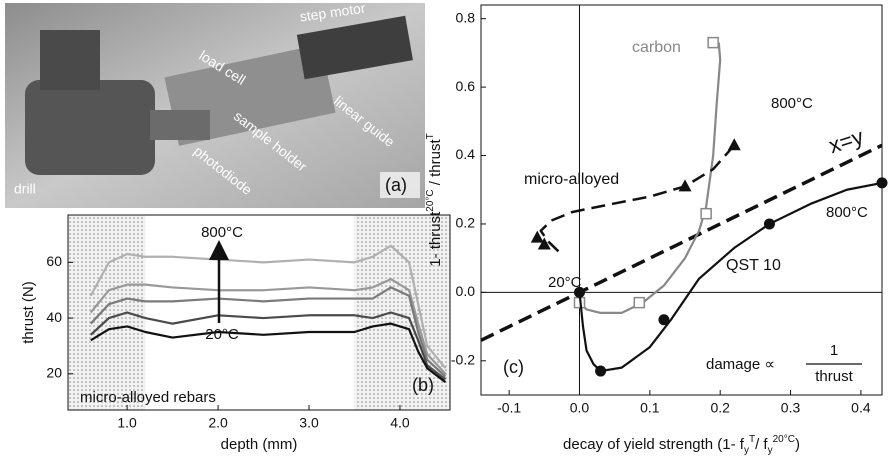 The image size is (889, 461). I want to click on y-axis-label: 1- thrust20°C / thrustT, so click(434, 200).